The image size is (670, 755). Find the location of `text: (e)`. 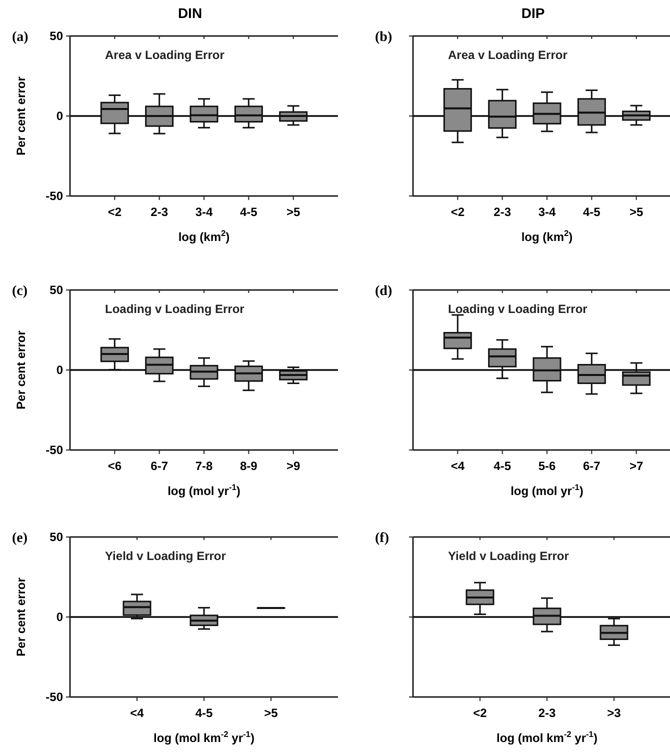

text: (e) is located at coordinates (20, 538).